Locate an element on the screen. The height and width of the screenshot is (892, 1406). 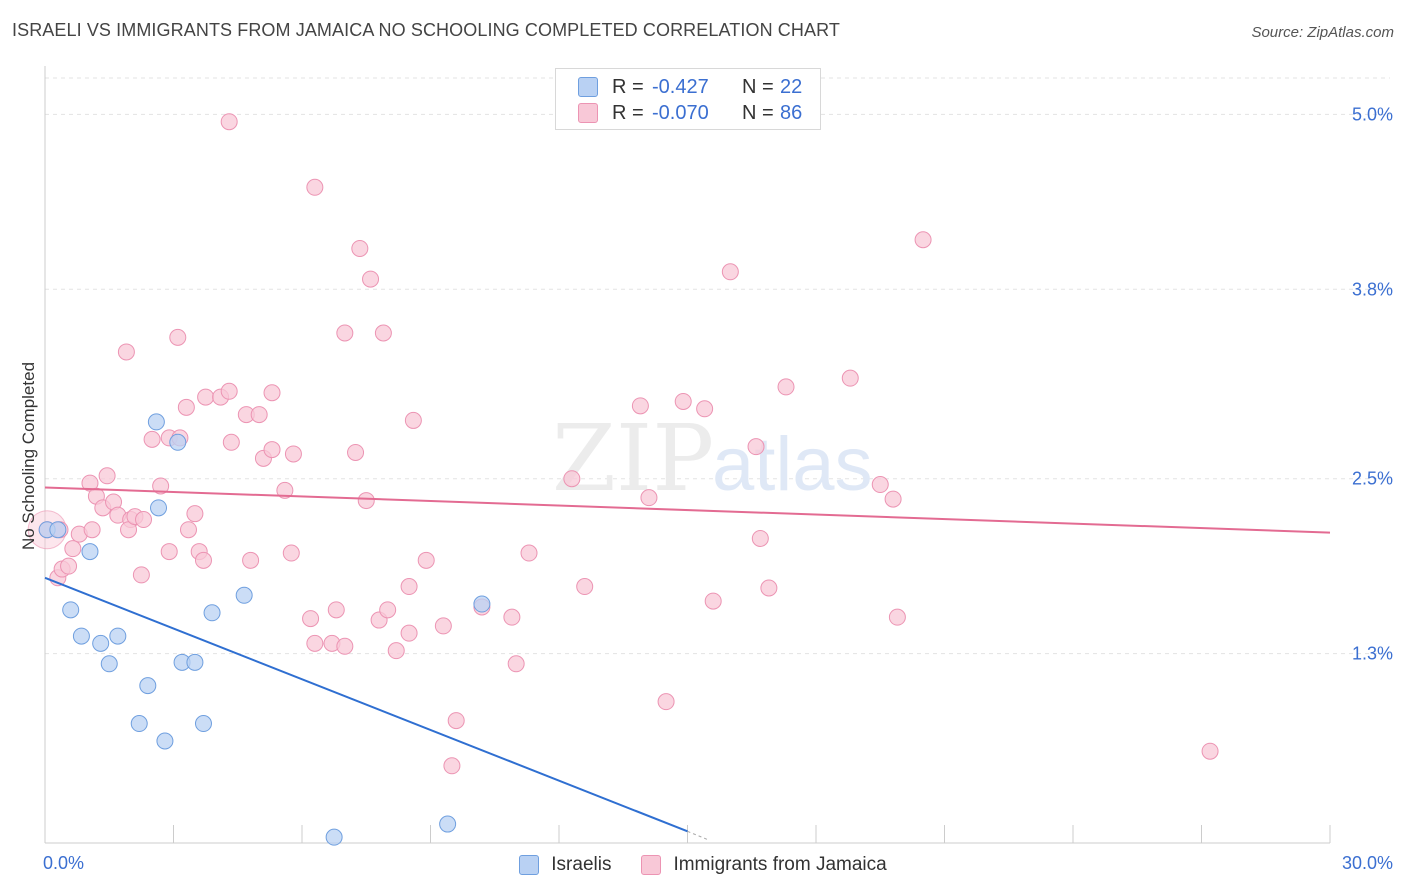
y-tick-label: 5.0% is located at coordinates (1372, 114).